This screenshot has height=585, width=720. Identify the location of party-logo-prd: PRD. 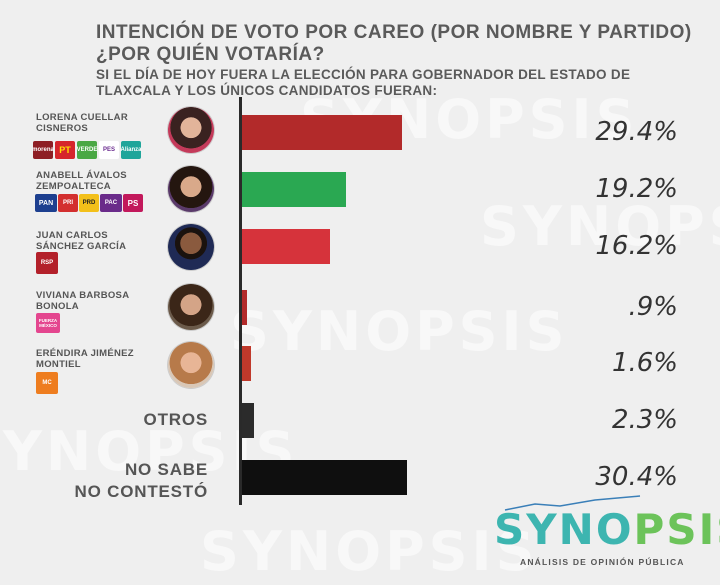
(89, 203).